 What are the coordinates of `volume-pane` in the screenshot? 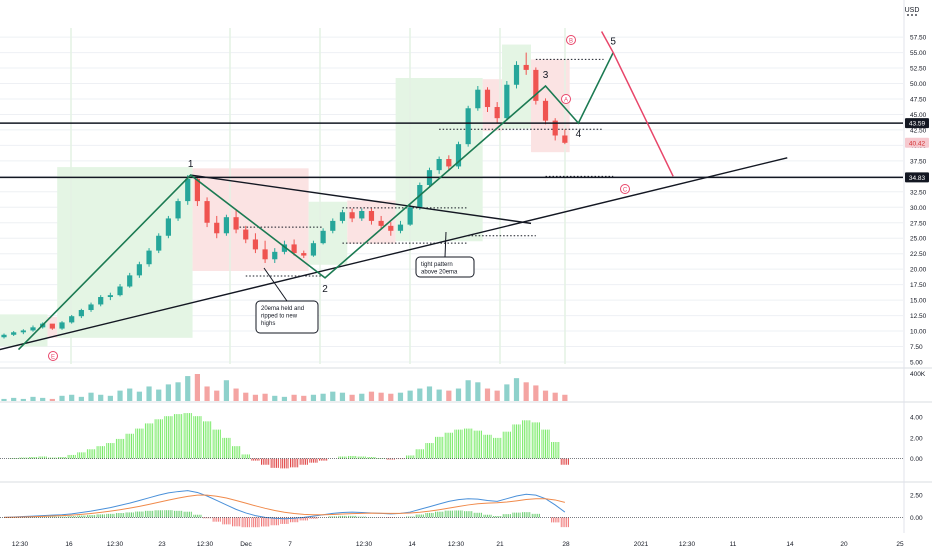 It's located at (284, 387).